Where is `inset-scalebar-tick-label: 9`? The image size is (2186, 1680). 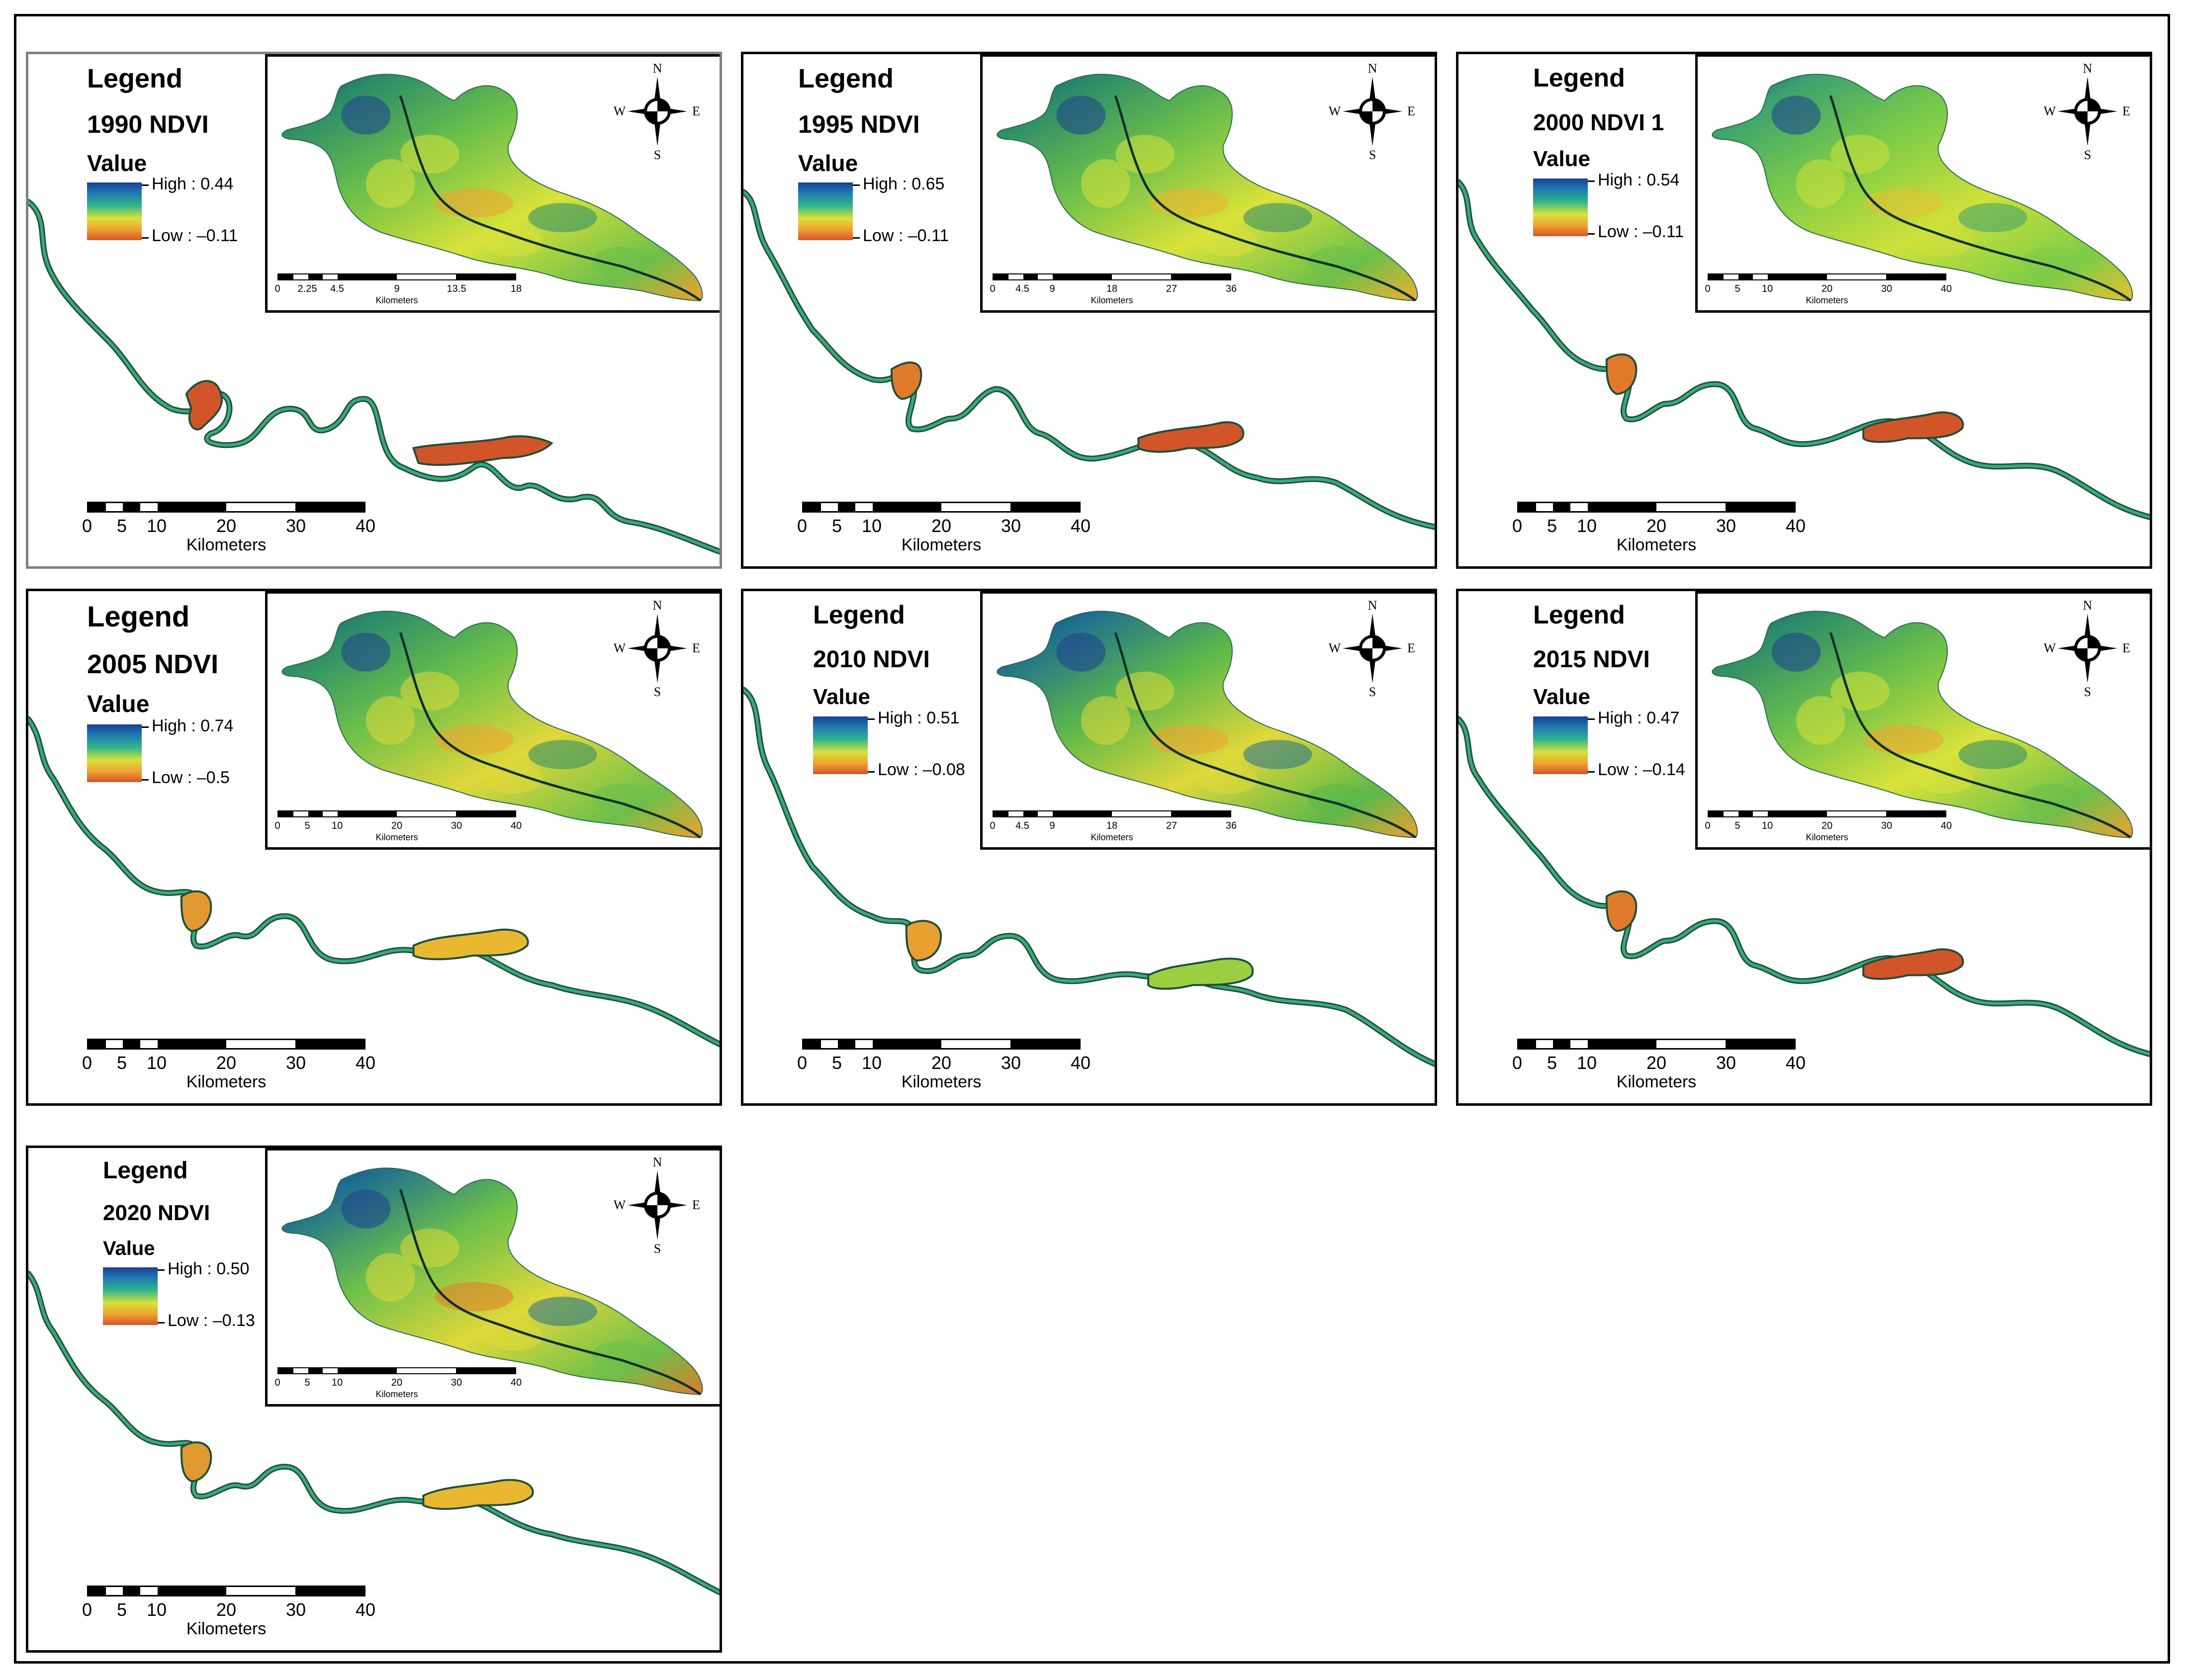
inset-scalebar-tick-label: 9 is located at coordinates (1052, 825).